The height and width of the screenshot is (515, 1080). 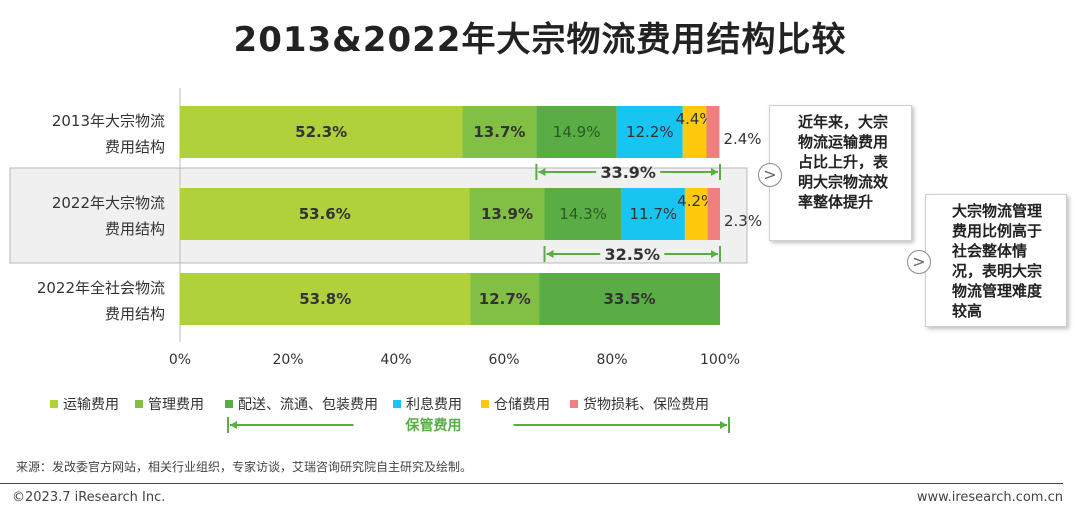 I want to click on legend-item: 利息费用, so click(x=427, y=404).